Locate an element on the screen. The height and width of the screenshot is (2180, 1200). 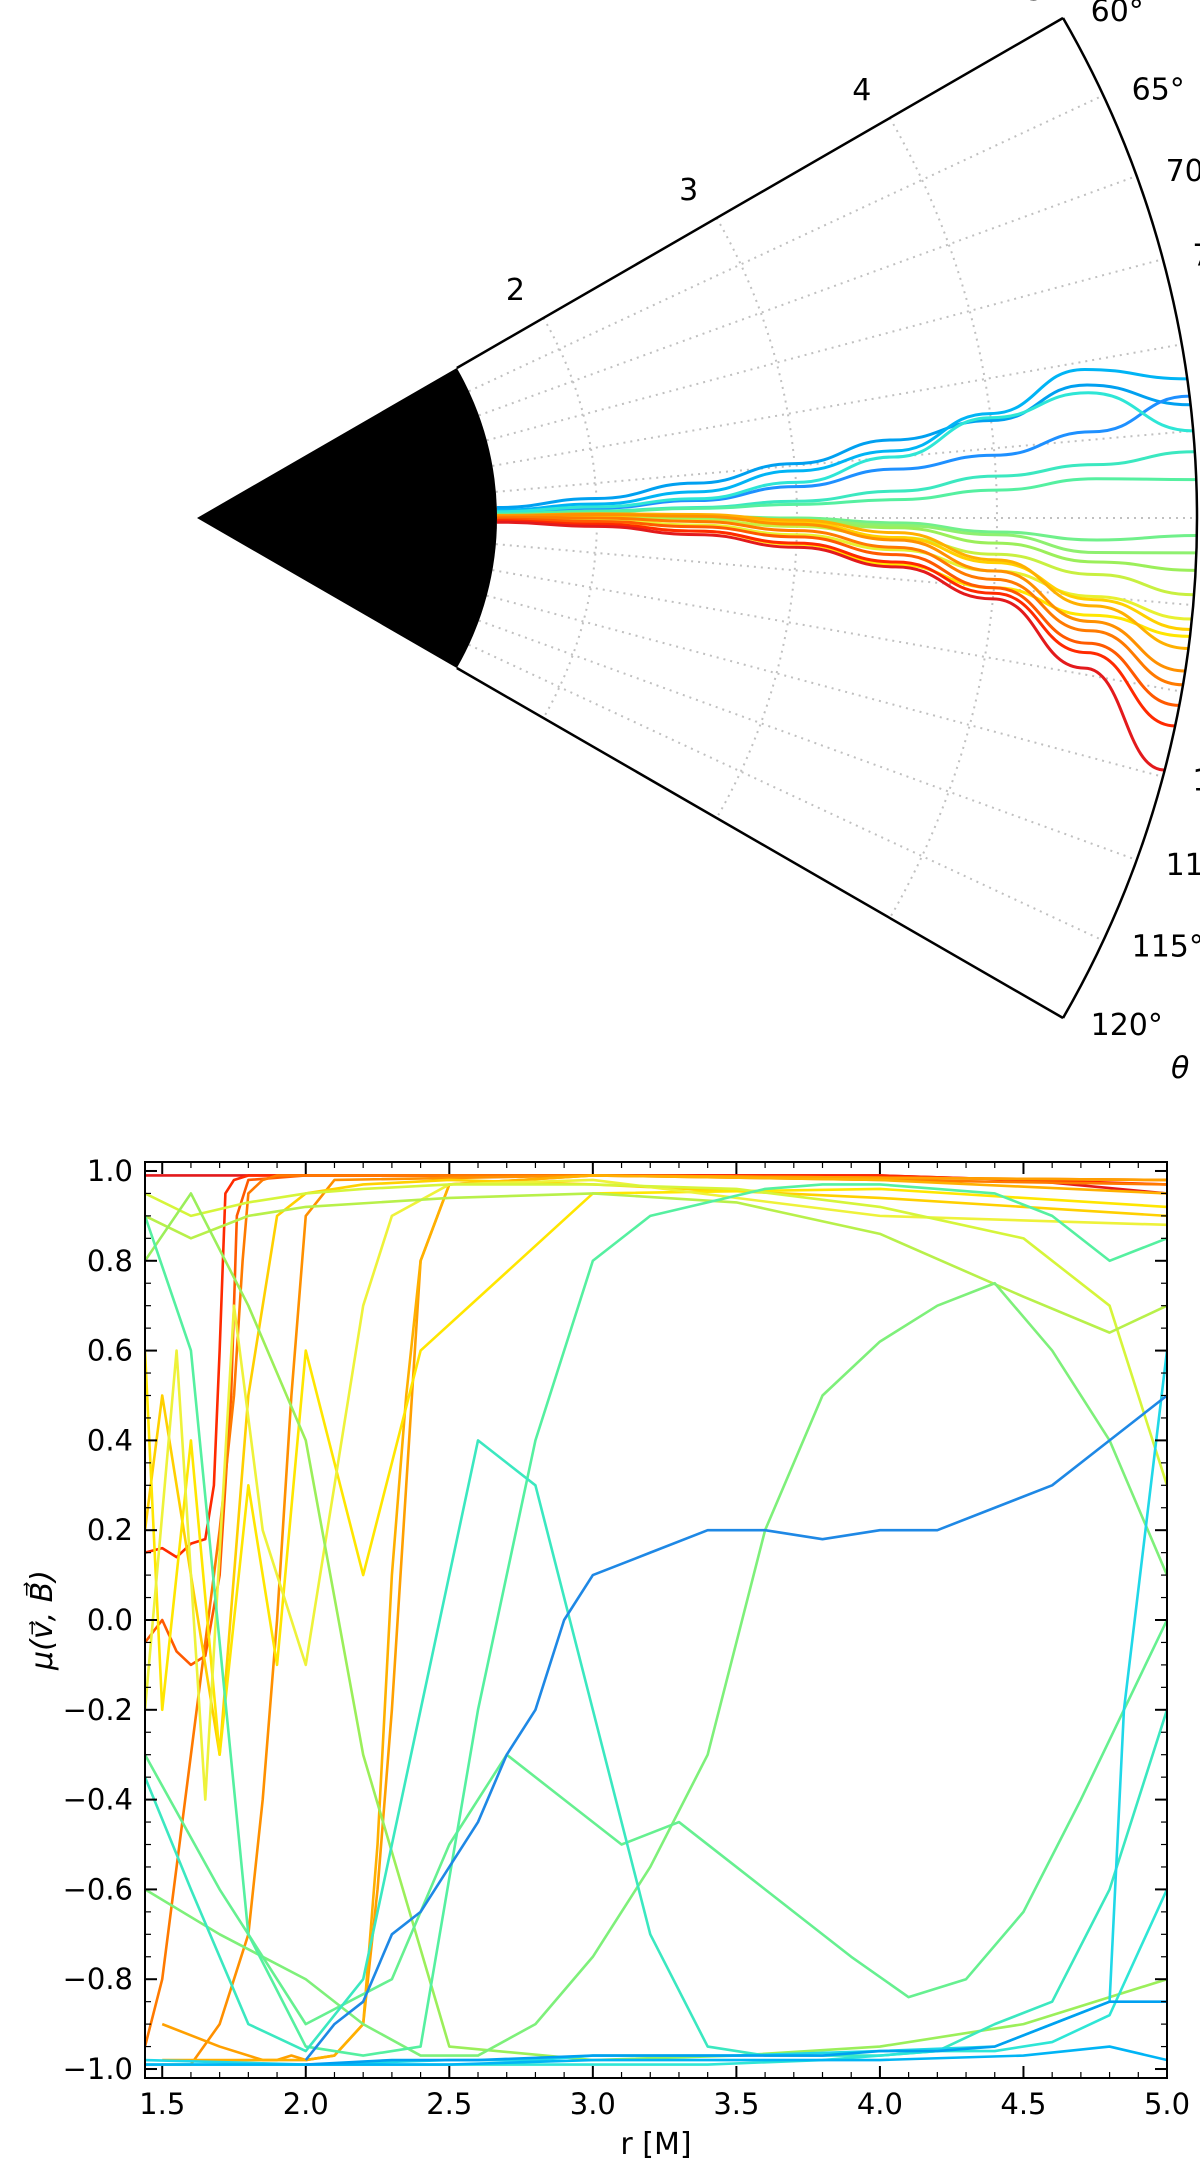
x-tick-label: 2.0 is located at coordinates (306, 2104).